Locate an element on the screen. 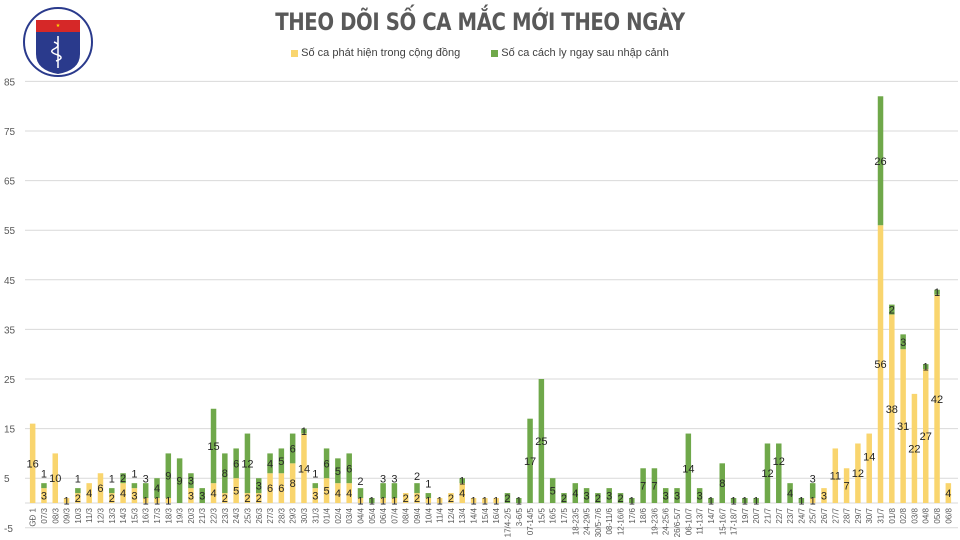  x-tick-label: 07-14/5 is located at coordinates (530, 521).